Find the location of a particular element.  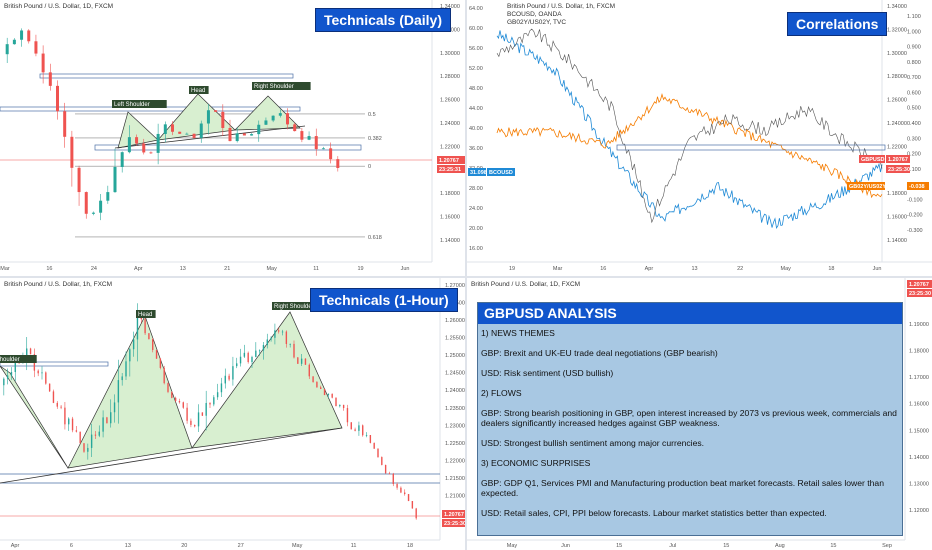

right-y-tick-label: 1.30000 is located at coordinates (897, 54).